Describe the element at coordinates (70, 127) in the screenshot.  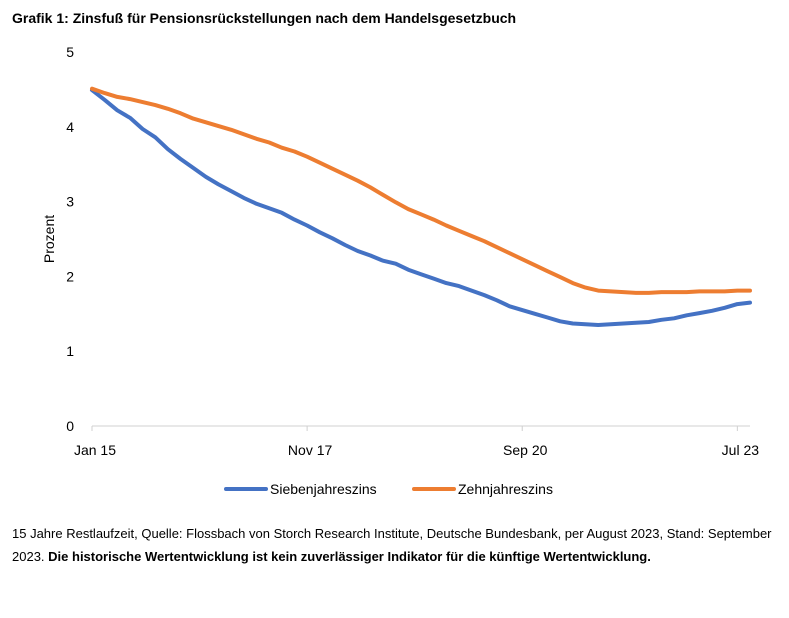
I see `y-tick-label: 4` at that location.